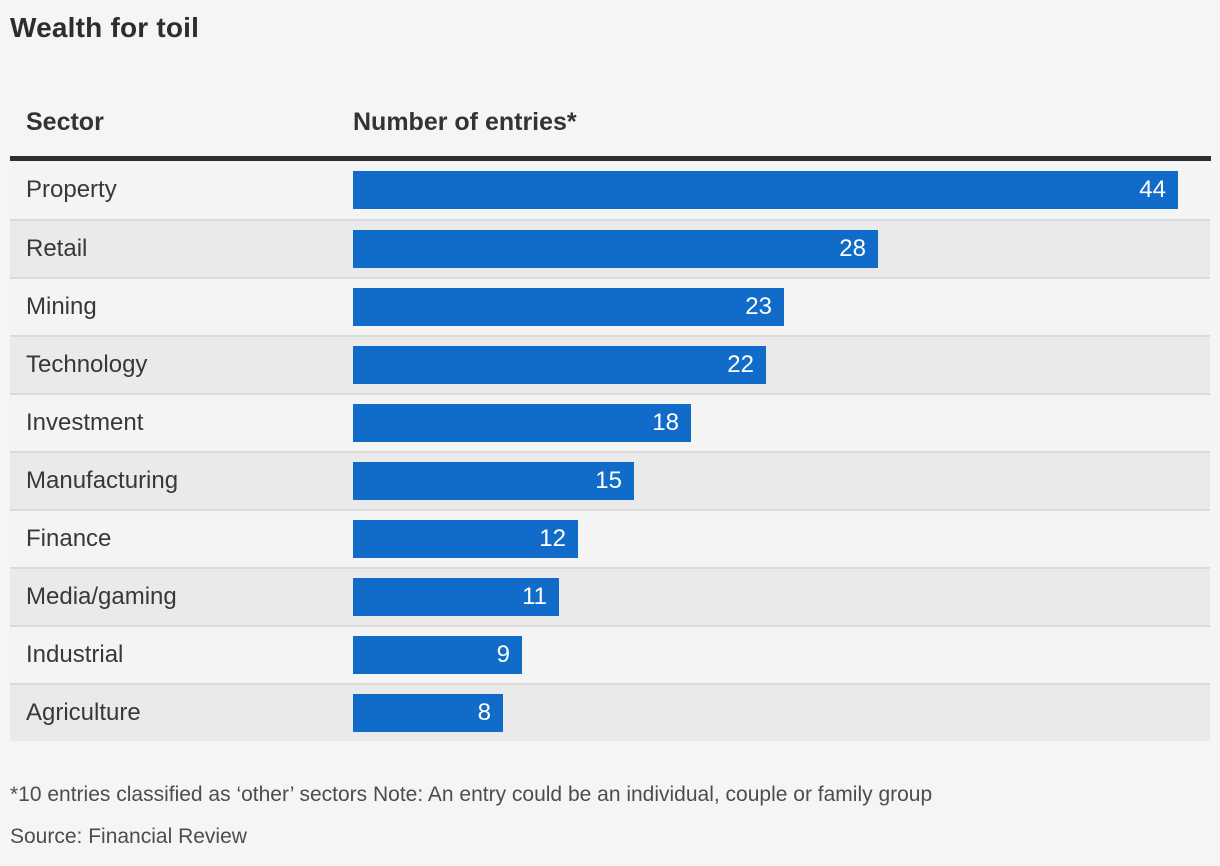 This screenshot has width=1220, height=866. I want to click on value-bar: 9, so click(437, 655).